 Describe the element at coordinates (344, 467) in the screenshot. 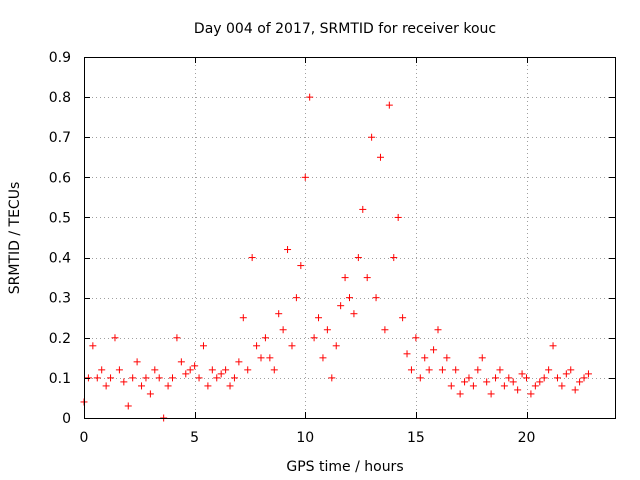

I see `x-axis-label: GPS time / hours` at that location.